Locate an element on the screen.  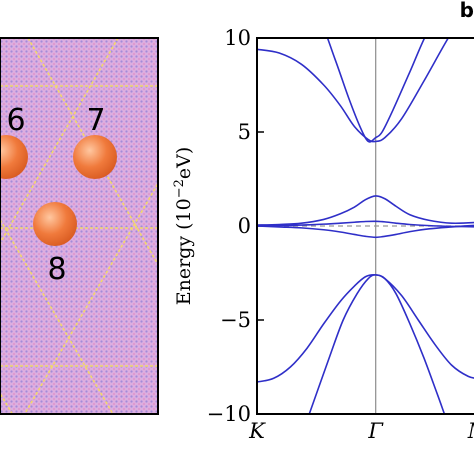
y-tick-label: 10 is located at coordinates (237, 38).